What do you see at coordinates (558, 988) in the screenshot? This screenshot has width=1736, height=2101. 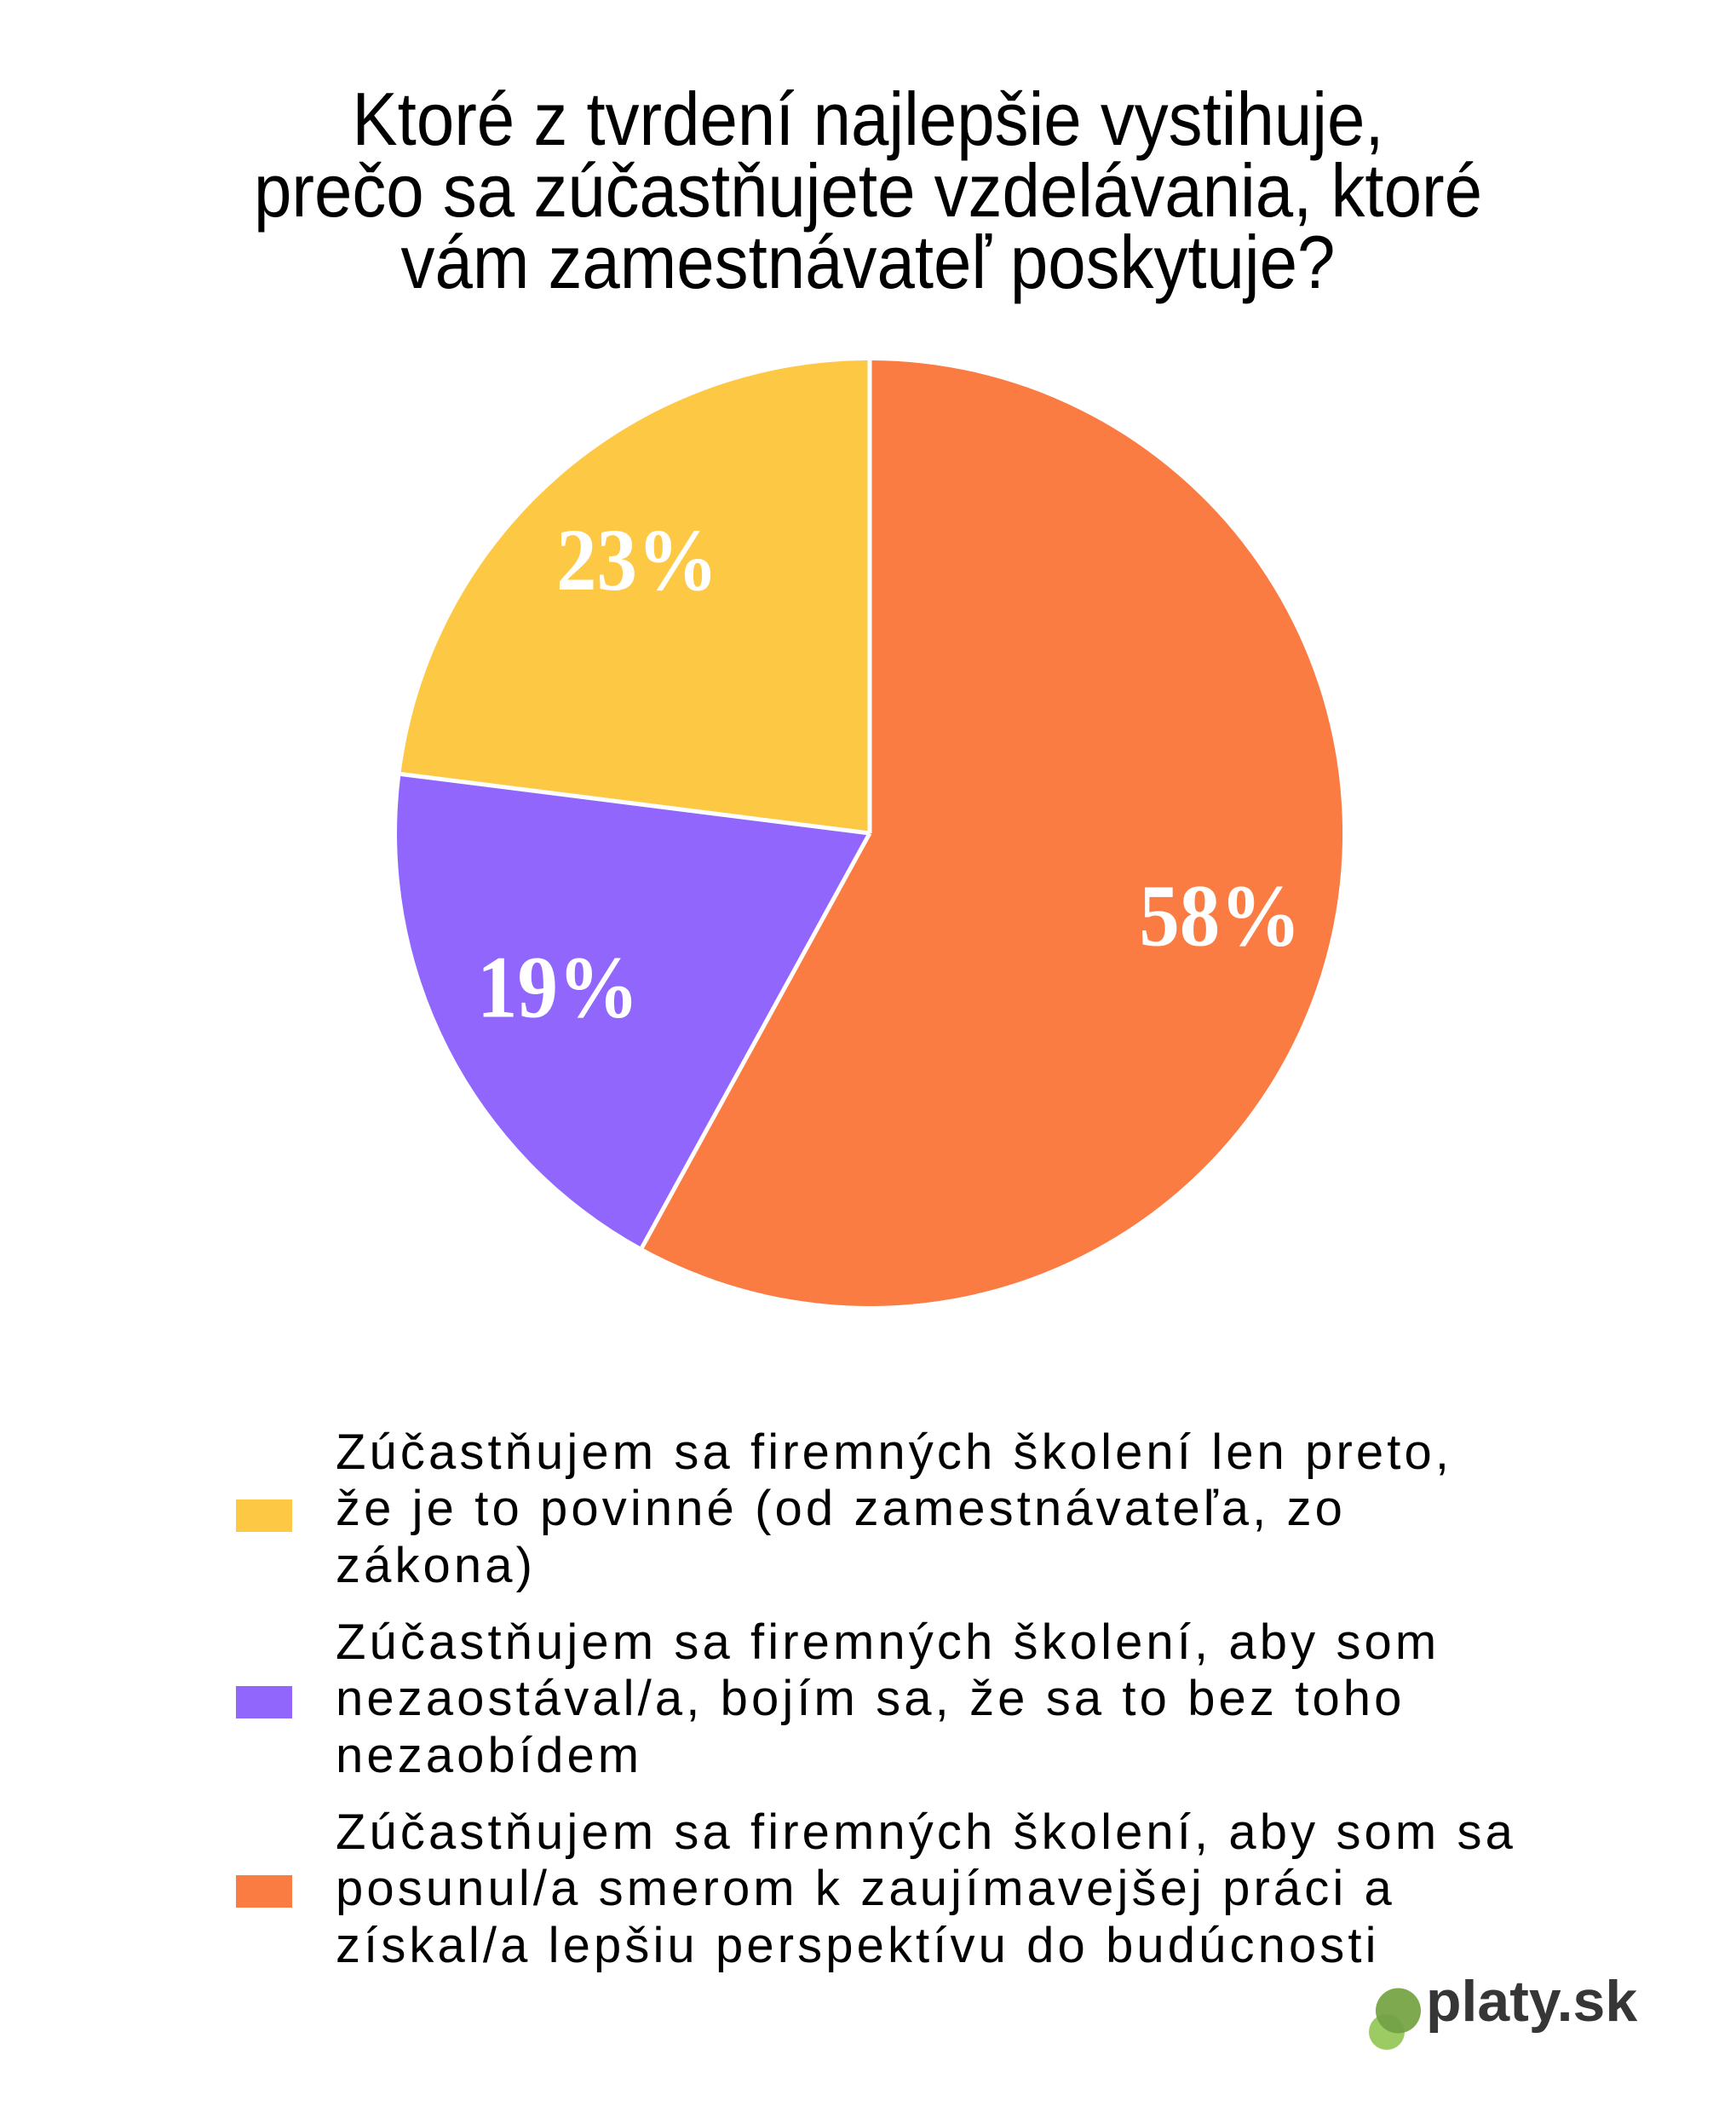 I see `svg-text: 19%` at bounding box center [558, 988].